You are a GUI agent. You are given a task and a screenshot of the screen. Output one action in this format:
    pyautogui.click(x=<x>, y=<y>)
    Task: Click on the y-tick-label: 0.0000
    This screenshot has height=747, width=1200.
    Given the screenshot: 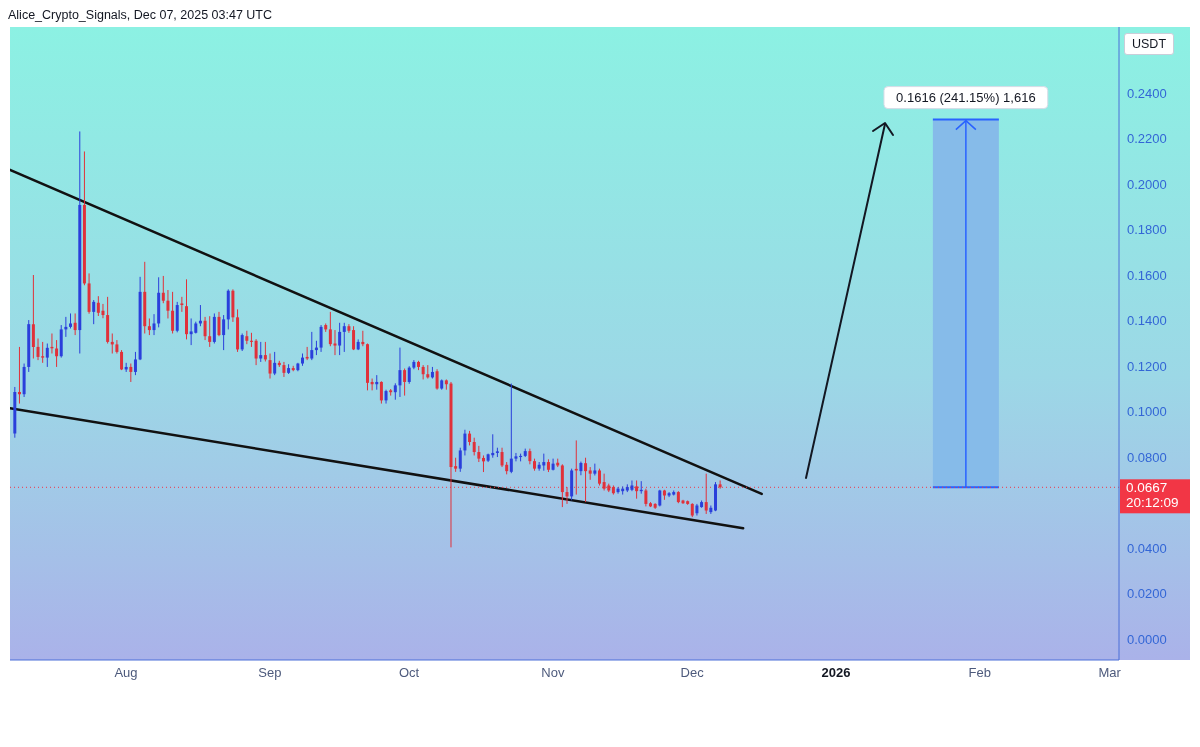 What is the action you would take?
    pyautogui.click(x=1147, y=639)
    